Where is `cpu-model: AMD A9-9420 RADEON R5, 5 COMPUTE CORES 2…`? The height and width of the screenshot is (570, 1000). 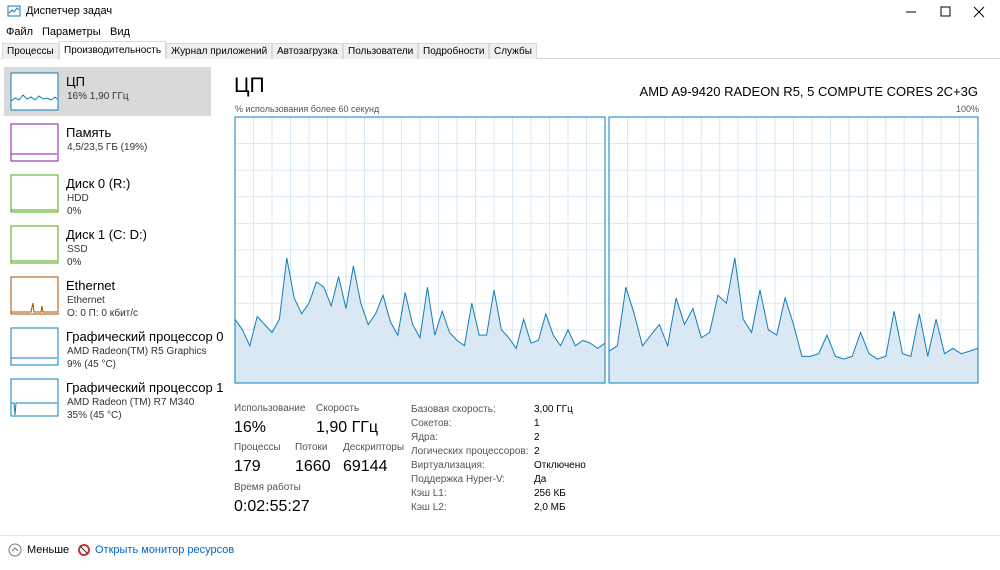 cpu-model: AMD A9-9420 RADEON R5, 5 COMPUTE CORES 2… is located at coordinates (808, 91).